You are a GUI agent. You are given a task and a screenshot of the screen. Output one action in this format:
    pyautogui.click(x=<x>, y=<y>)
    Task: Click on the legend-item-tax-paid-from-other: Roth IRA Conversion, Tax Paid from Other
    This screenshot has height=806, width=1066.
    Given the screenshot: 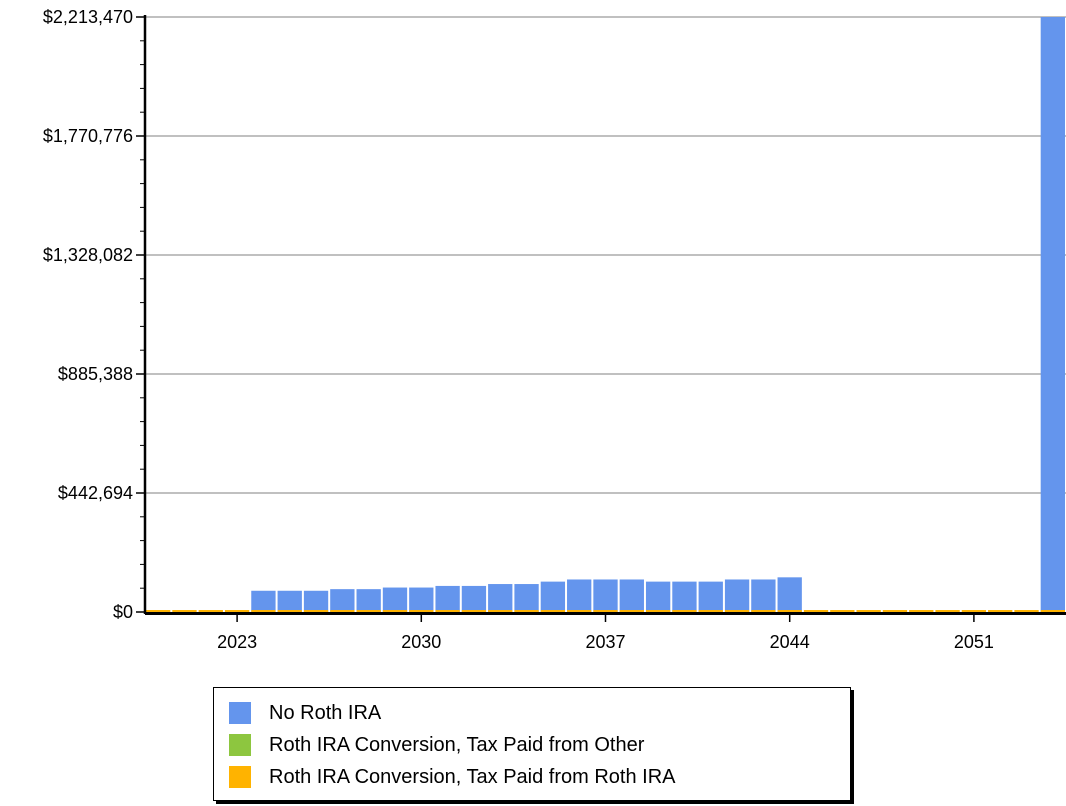 What is the action you would take?
    pyautogui.click(x=436, y=745)
    